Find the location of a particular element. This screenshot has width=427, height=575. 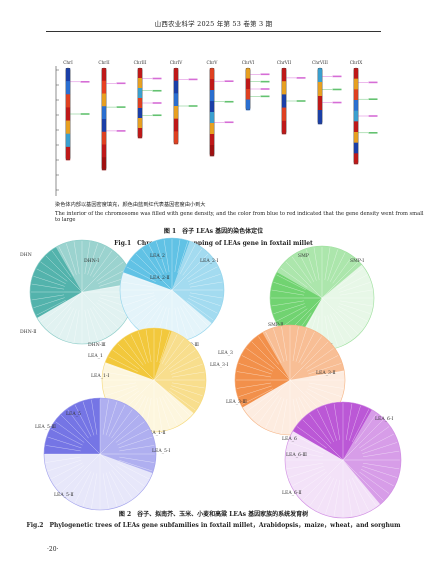

journal-header: 山西农业科学 2025 年第 53 卷第 3 期 is located at coordinates (213, 24).